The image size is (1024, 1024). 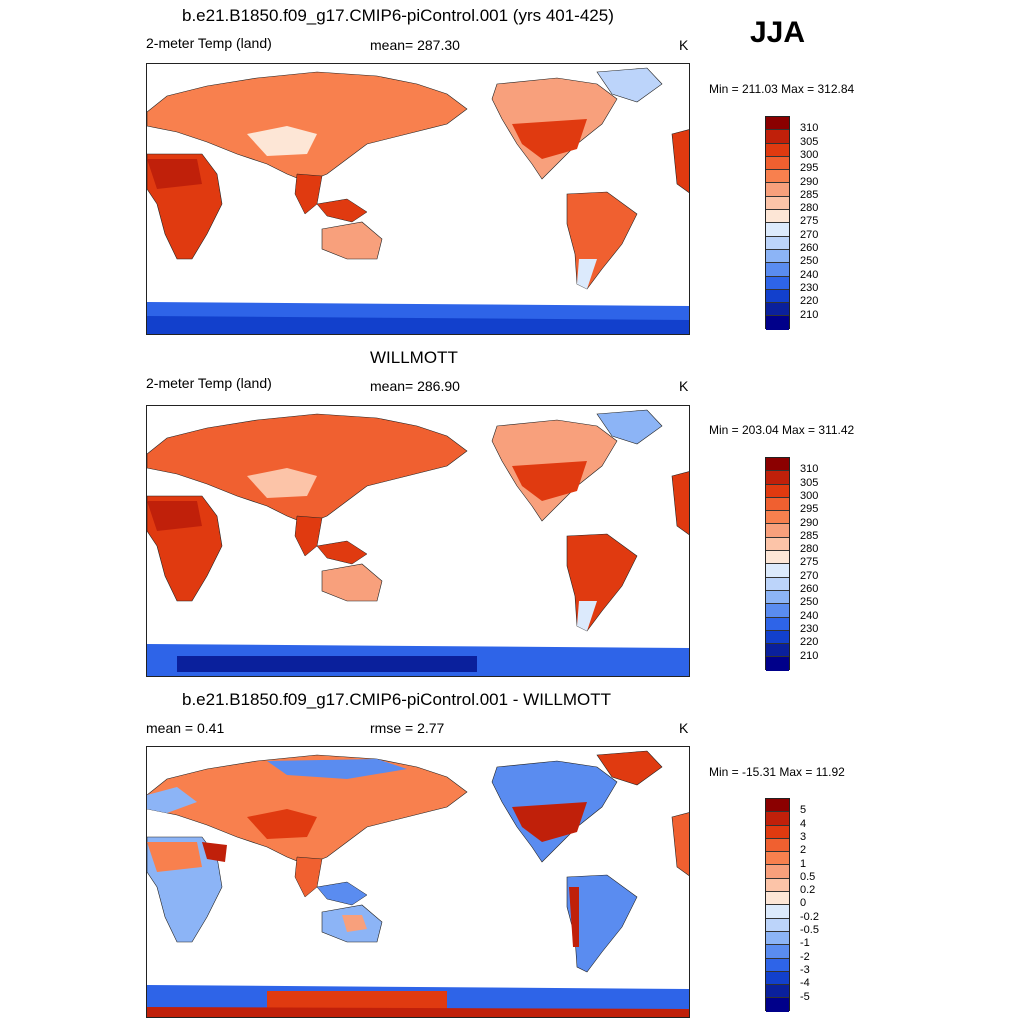 I want to click on colorbar-tick-label: 240, so click(x=809, y=274).